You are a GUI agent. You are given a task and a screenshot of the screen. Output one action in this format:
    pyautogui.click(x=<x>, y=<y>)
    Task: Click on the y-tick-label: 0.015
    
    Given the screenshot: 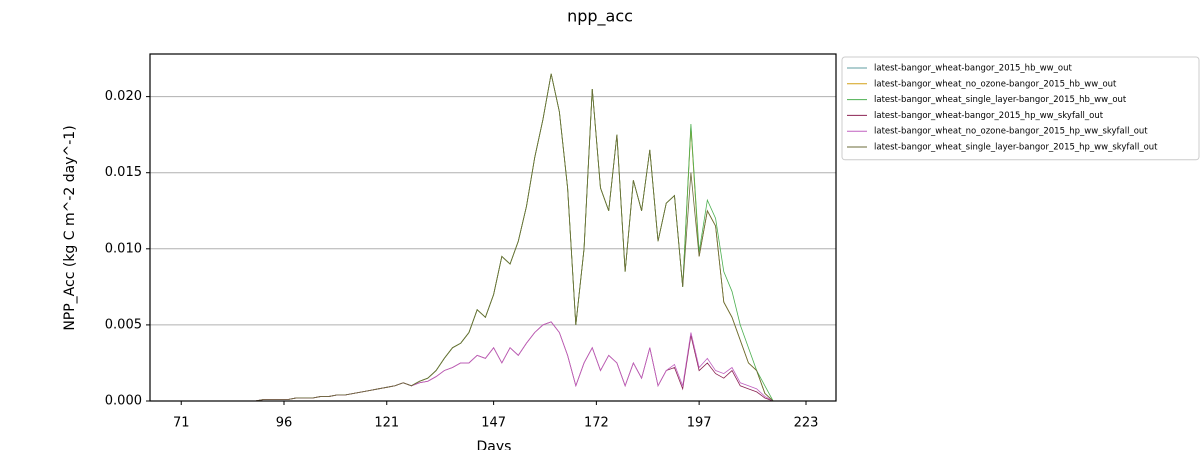 What is the action you would take?
    pyautogui.click(x=123, y=172)
    